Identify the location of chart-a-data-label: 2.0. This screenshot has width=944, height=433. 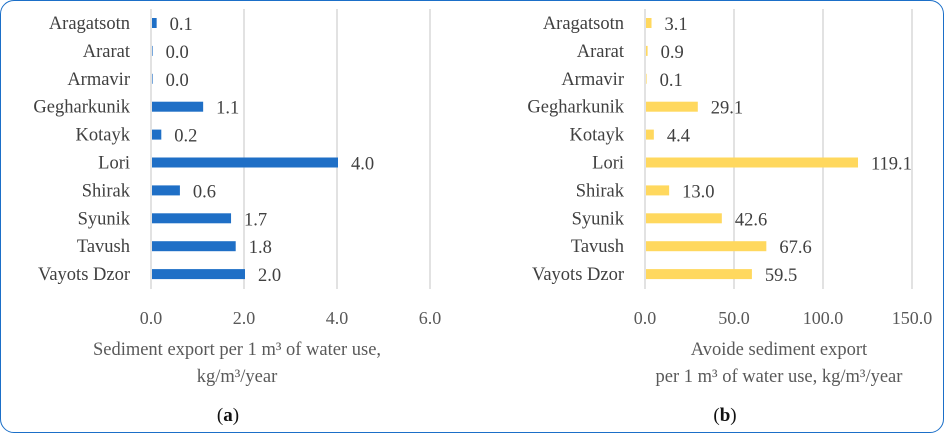
(269, 276).